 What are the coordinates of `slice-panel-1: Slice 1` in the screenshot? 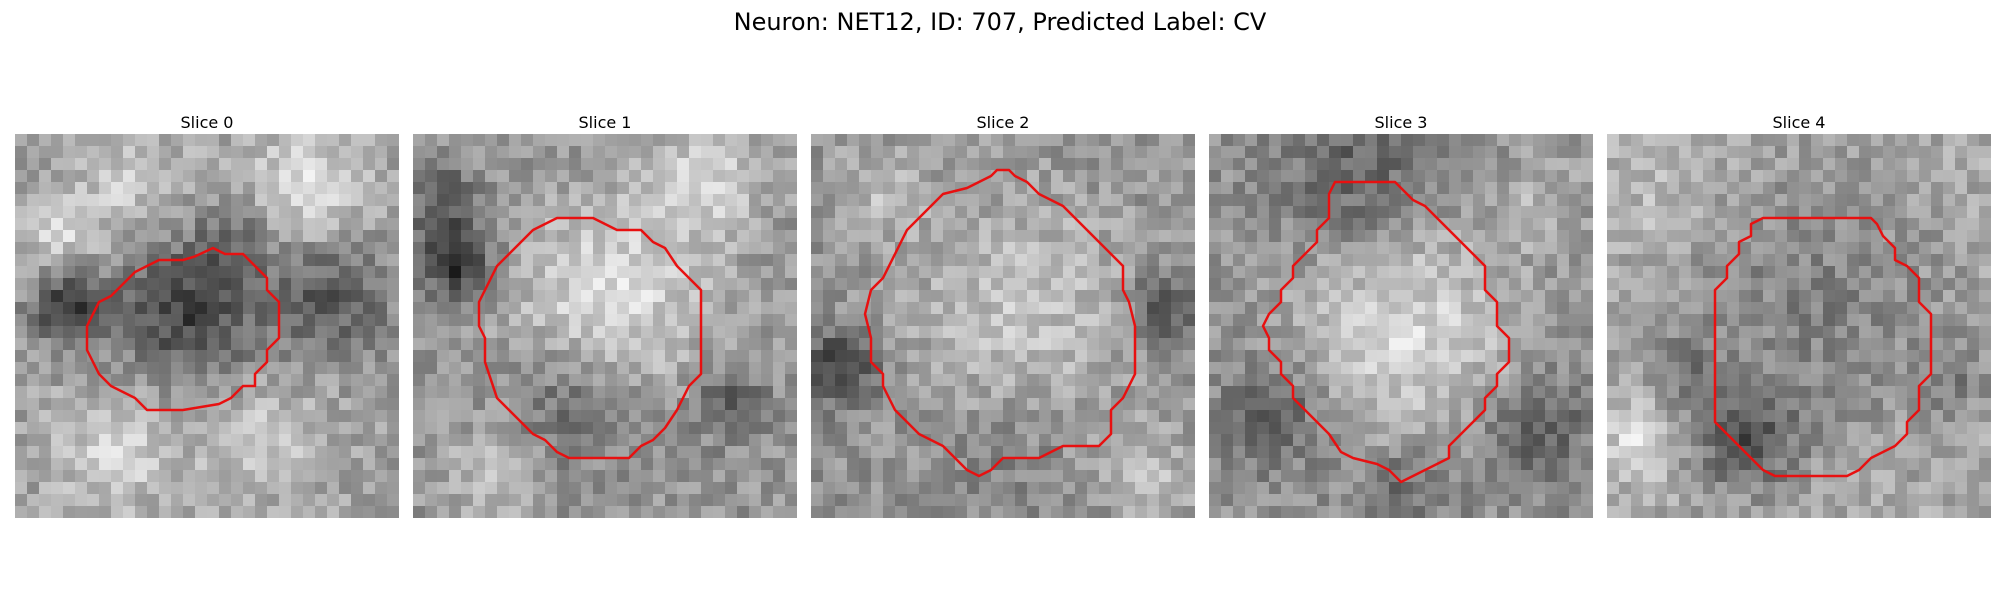 It's located at (605, 315).